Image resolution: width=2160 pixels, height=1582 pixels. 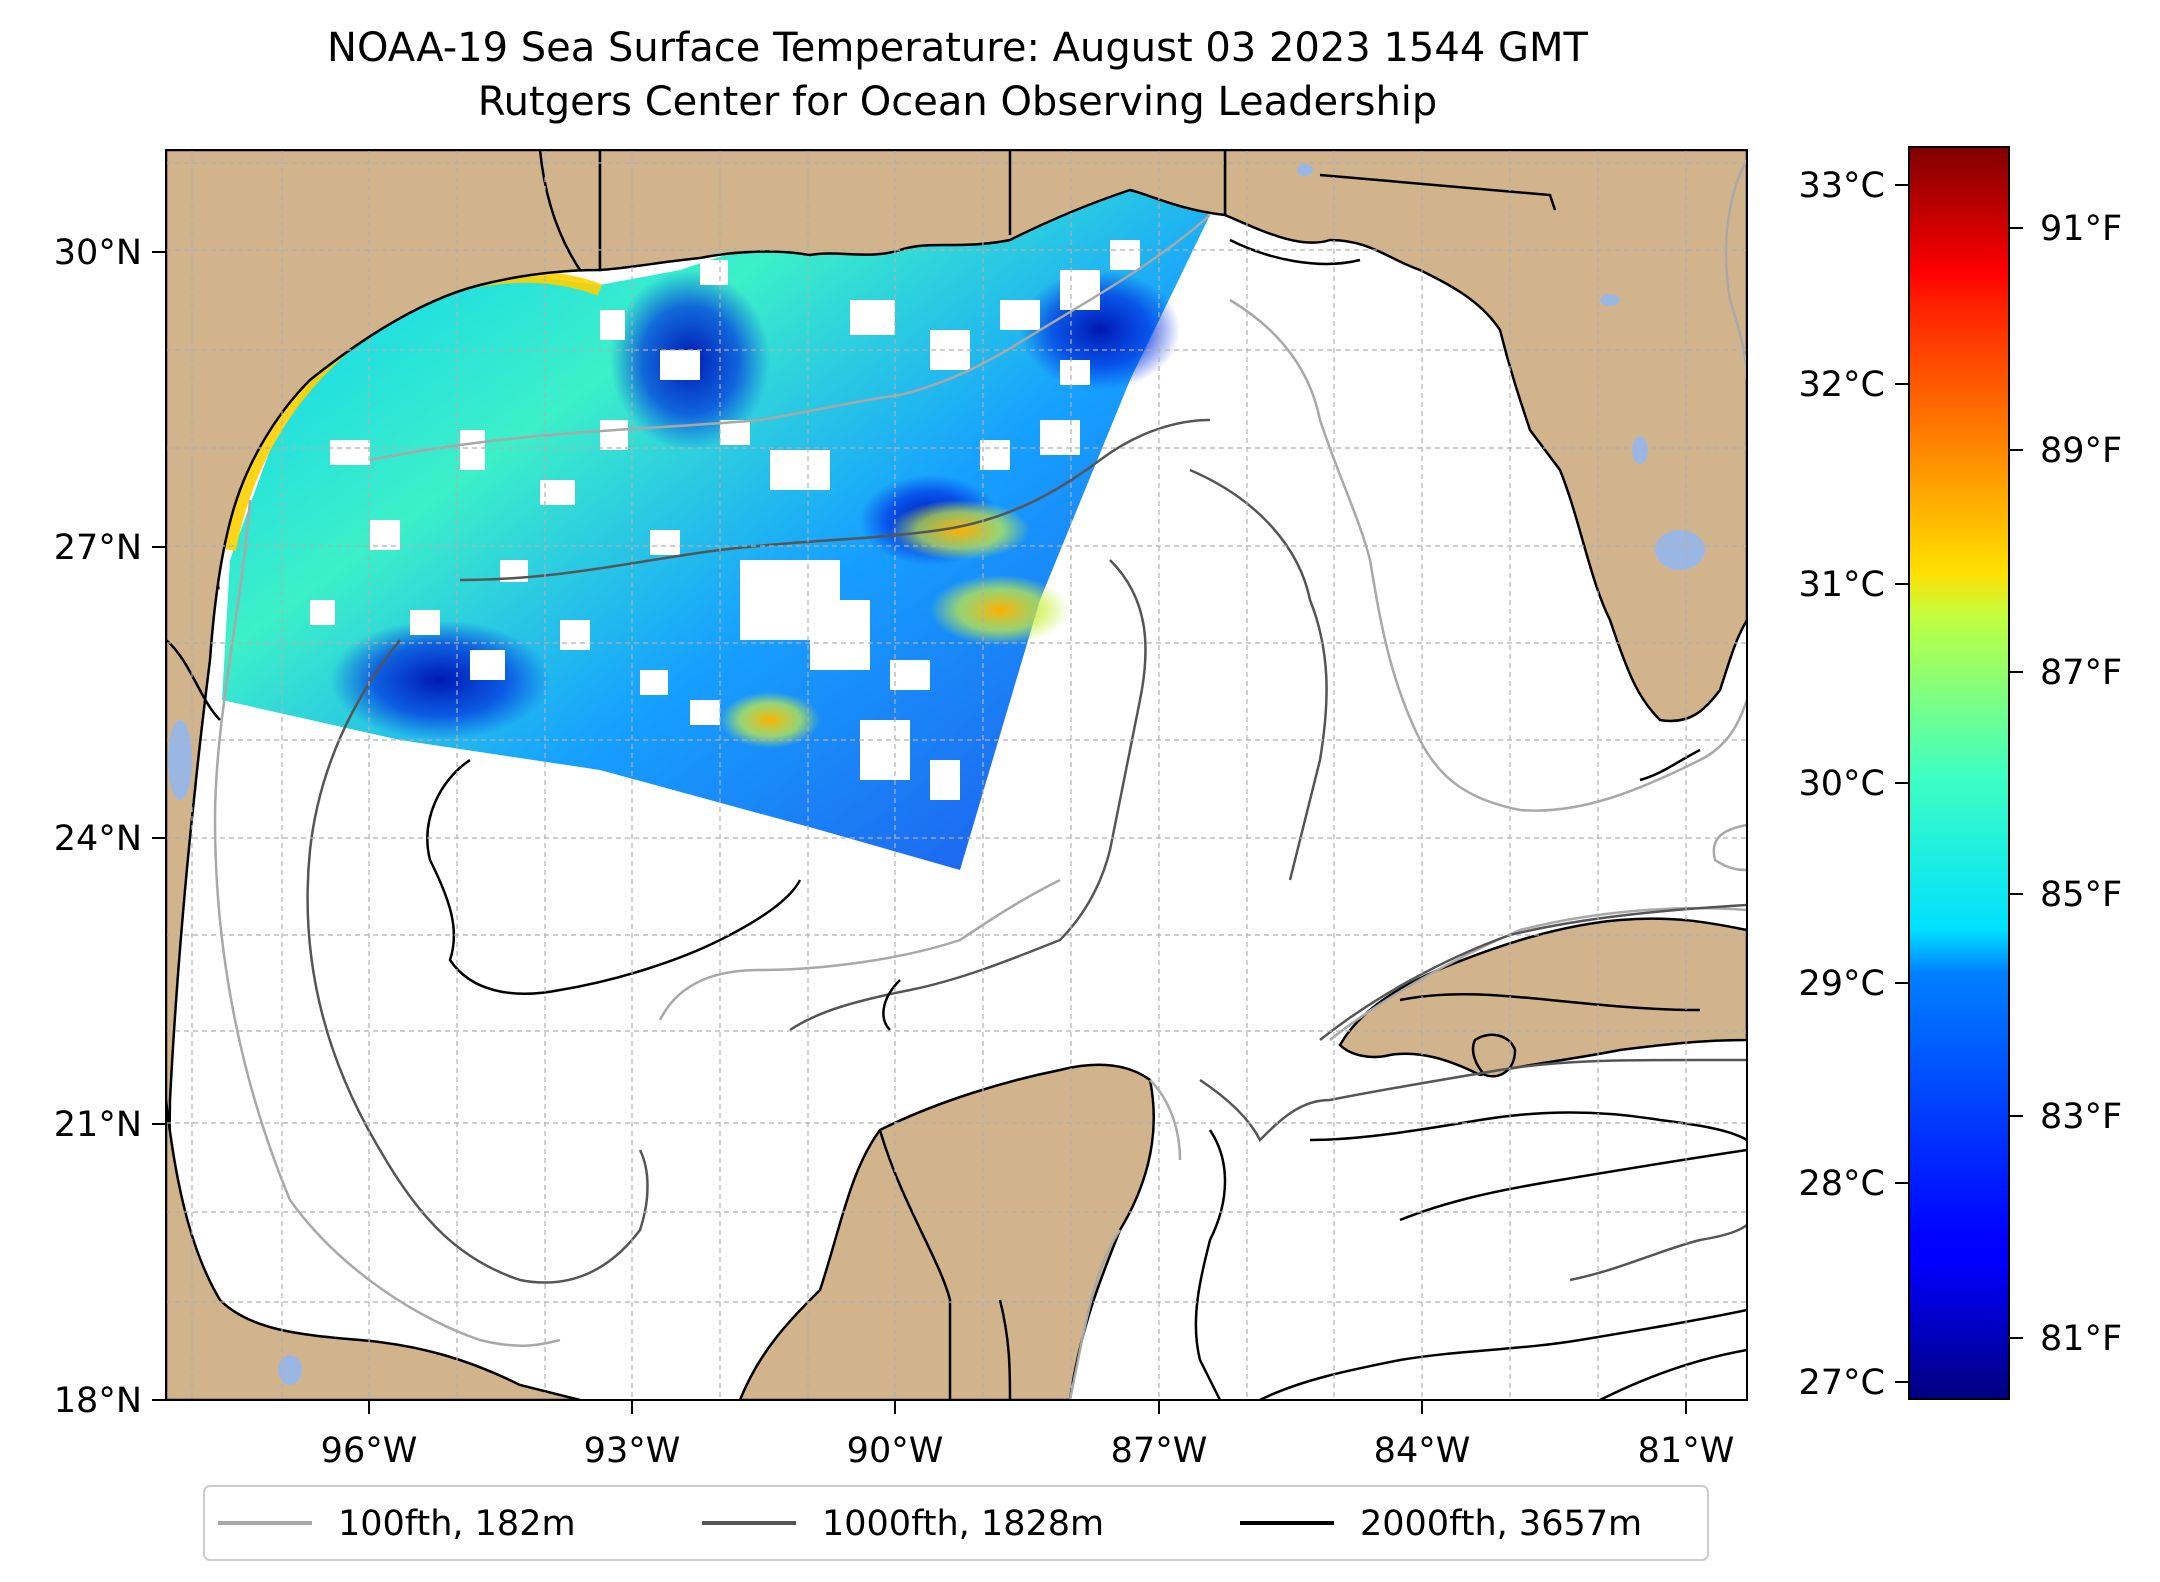 What do you see at coordinates (895, 1451) in the screenshot?
I see `lon-label-90w: 90°W` at bounding box center [895, 1451].